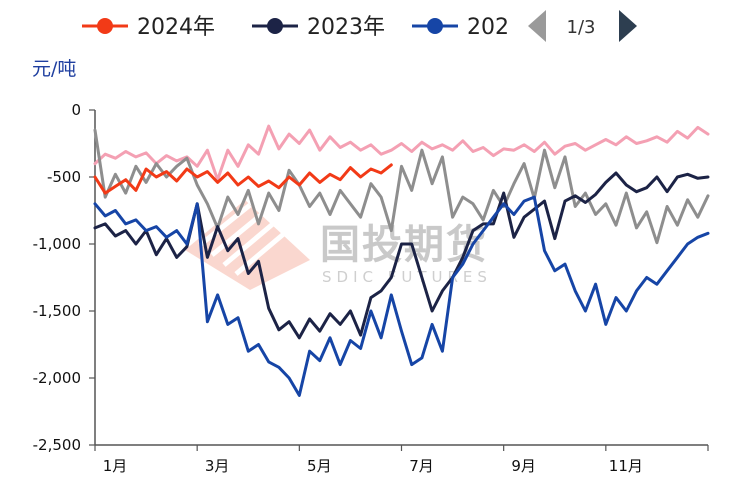 This screenshot has width=731, height=479. Describe the element at coordinates (64, 277) in the screenshot. I see `y-axis: 0 -500 -1,000 -1,500 -2,000 -2,500` at that location.